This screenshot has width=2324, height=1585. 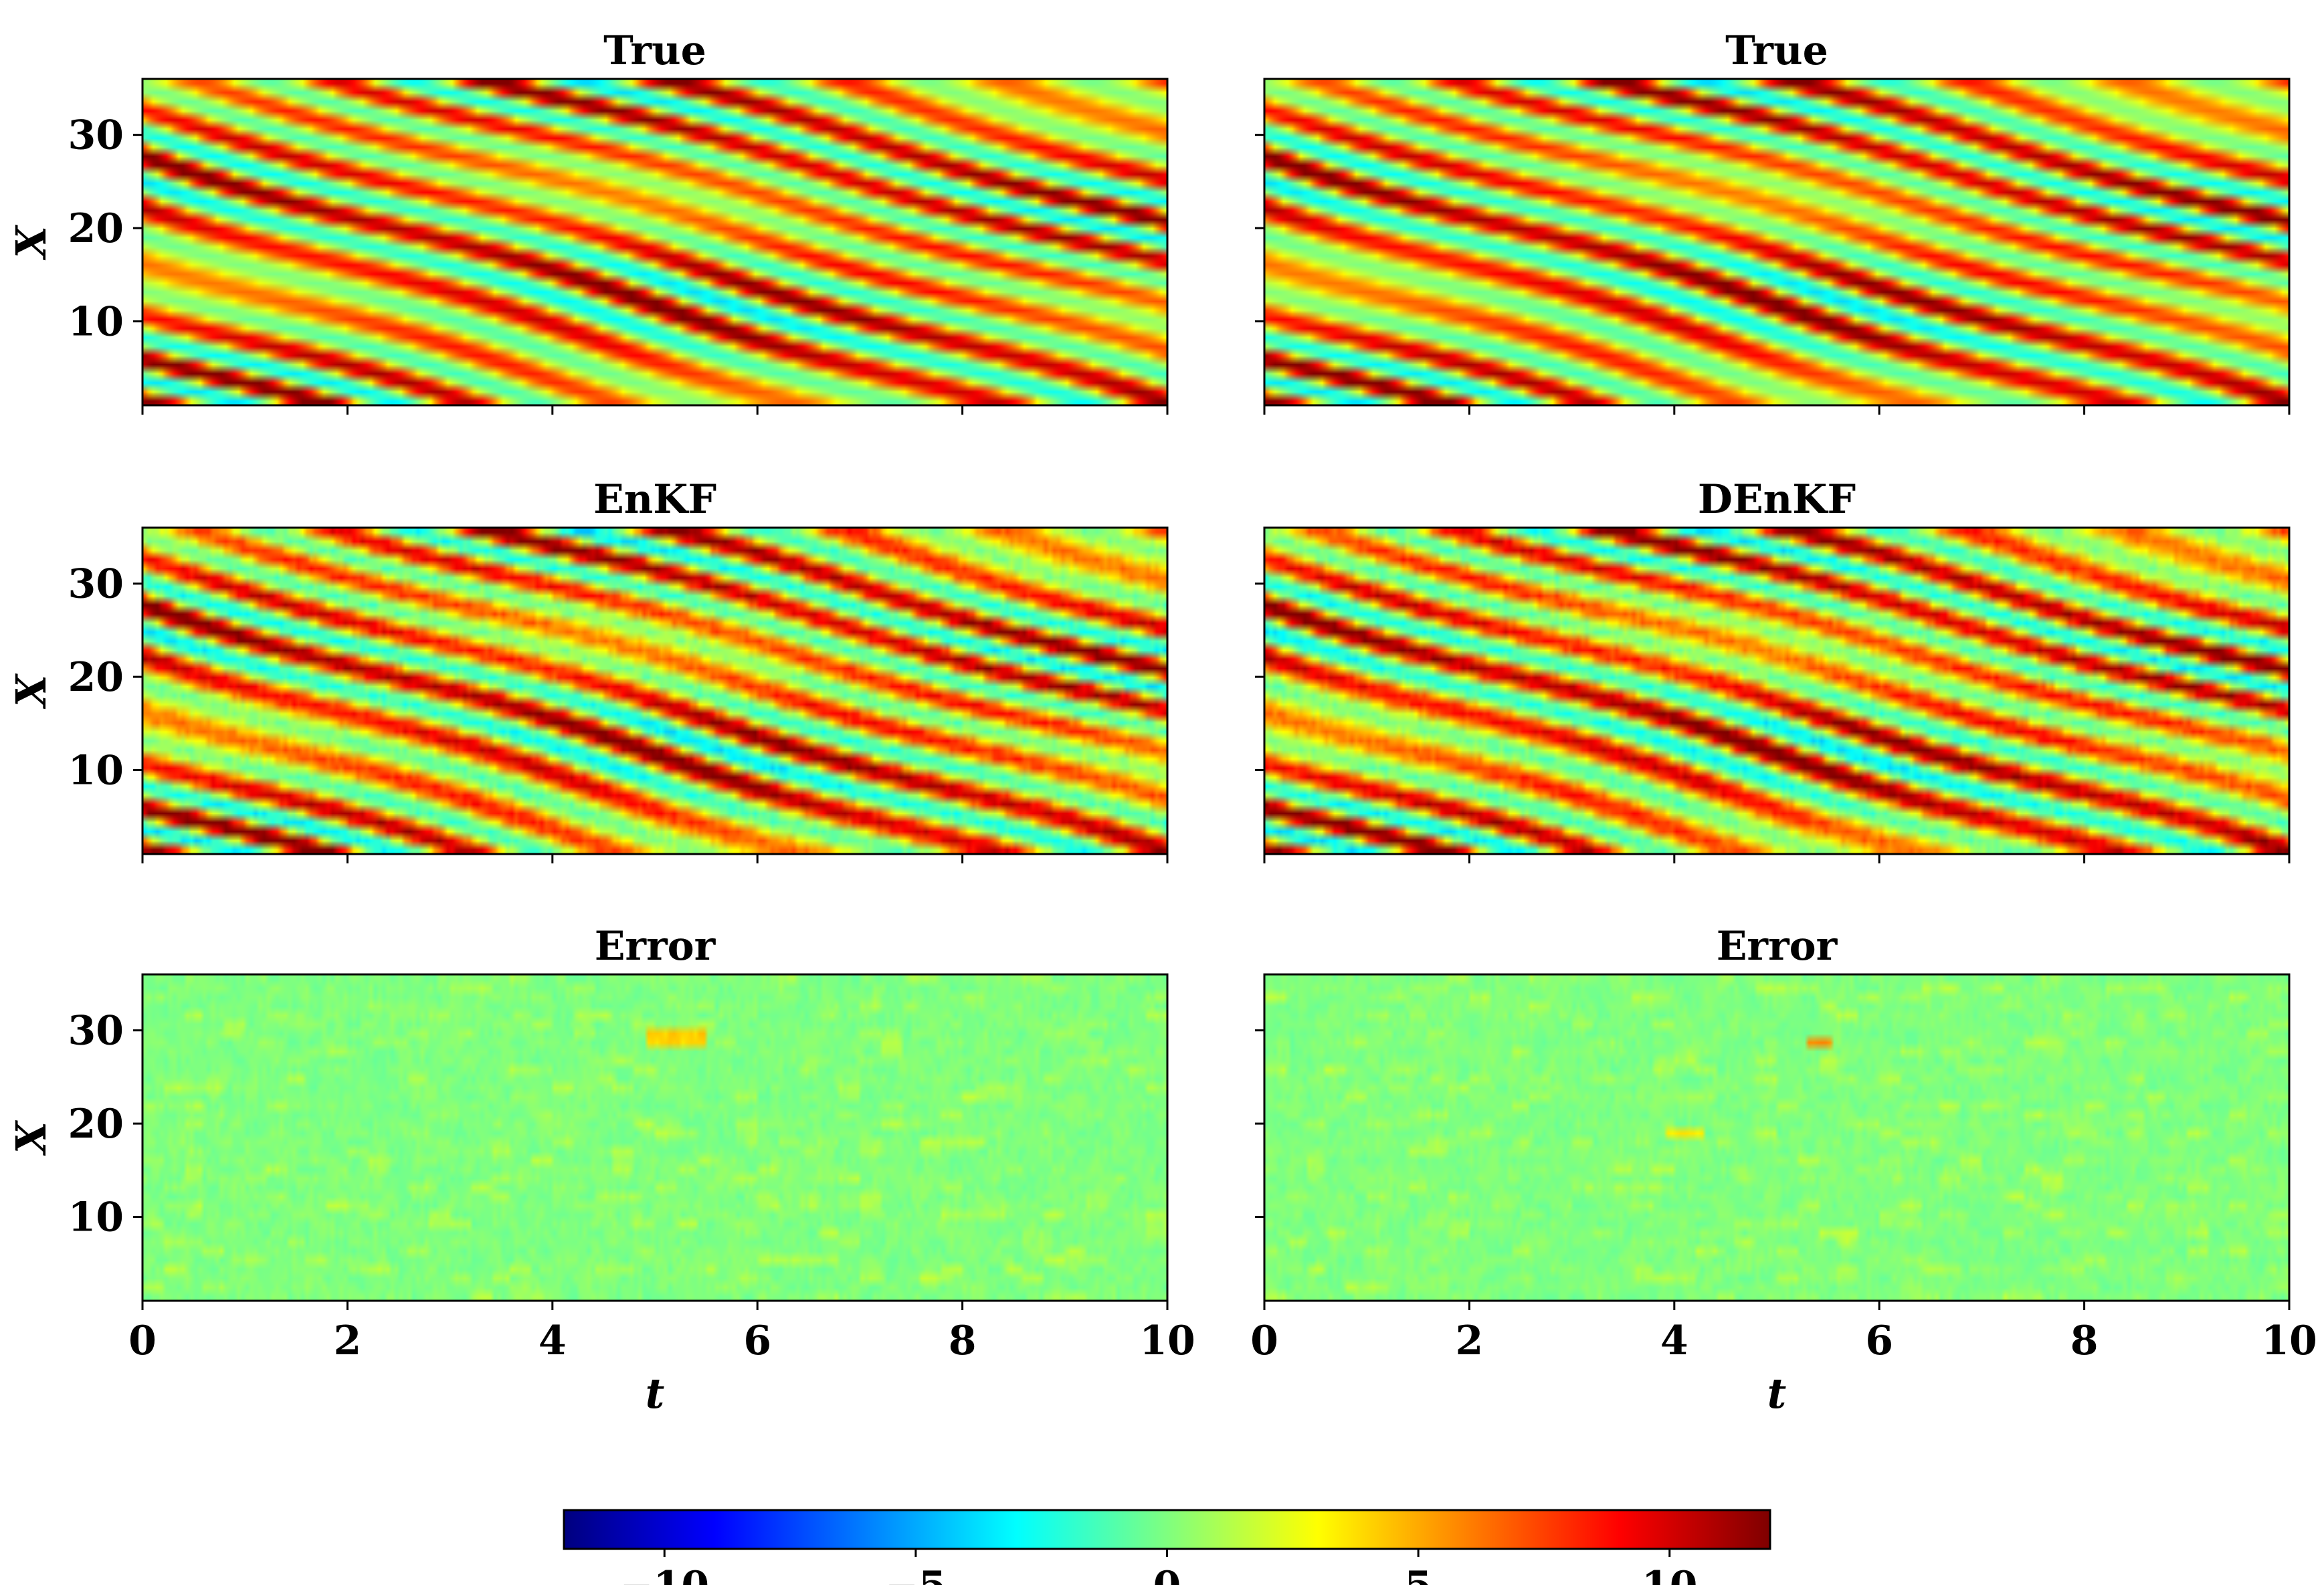 What do you see at coordinates (664, 1574) in the screenshot?
I see `colorbar-tick-label: −10` at bounding box center [664, 1574].